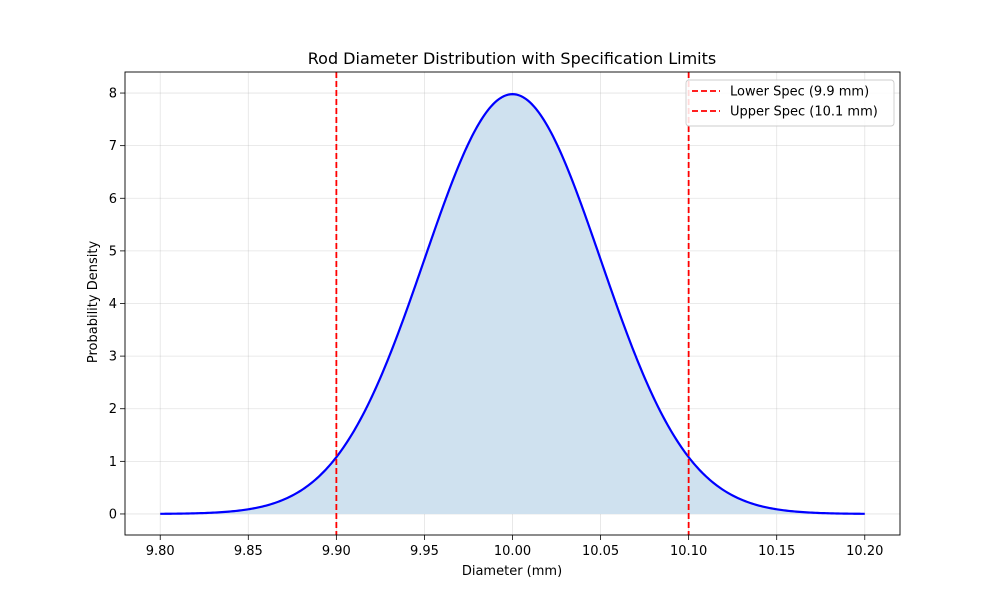 This screenshot has width=1000, height=600. Describe the element at coordinates (600, 551) in the screenshot. I see `x-tick-label: 10.05` at that location.